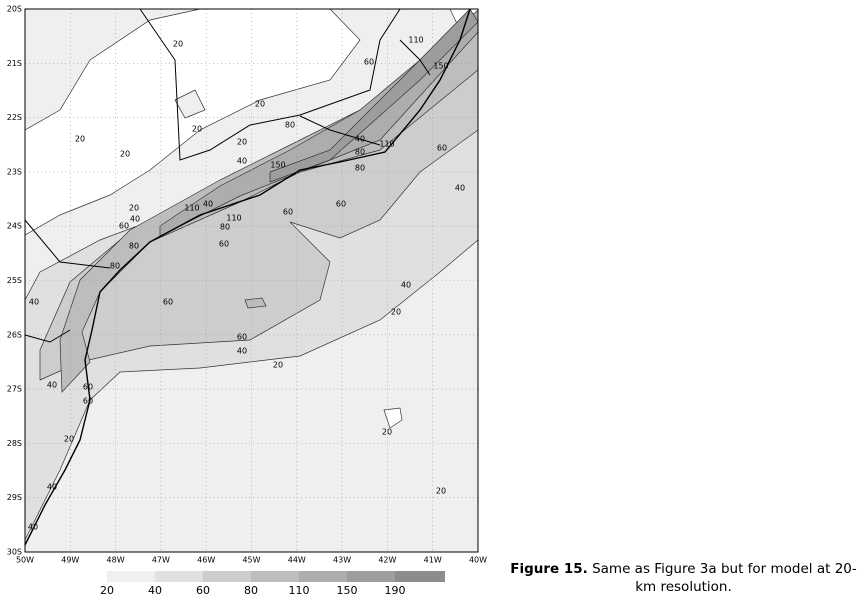 This screenshot has height=598, width=867. Describe the element at coordinates (342, 560) in the screenshot. I see `lon-label: 43W` at that location.